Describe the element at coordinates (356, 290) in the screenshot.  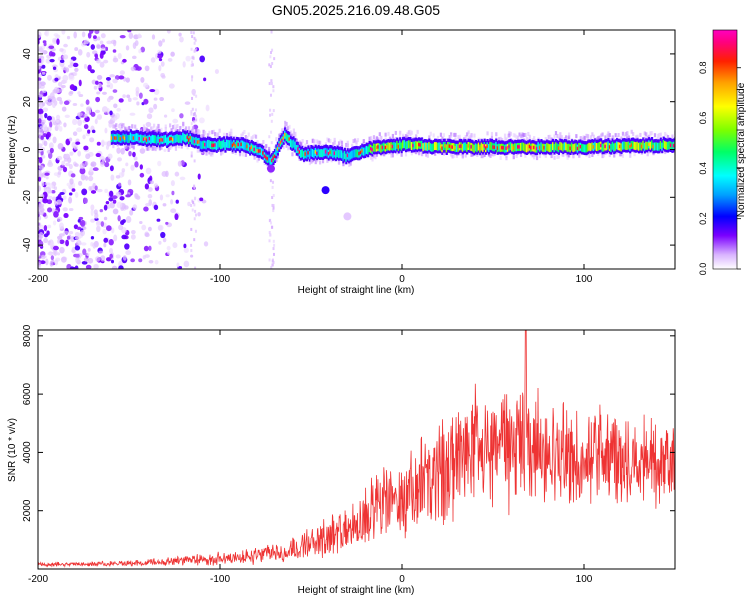
I see `heatmap-xlabel: Height of straight line (km)` at that location.